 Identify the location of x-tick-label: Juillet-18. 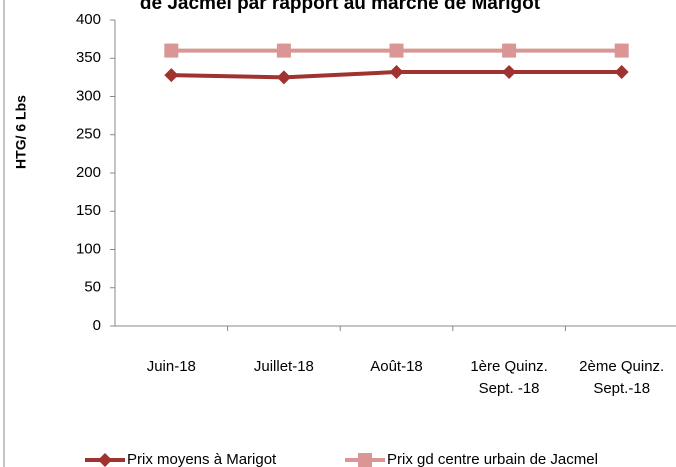
(283, 366).